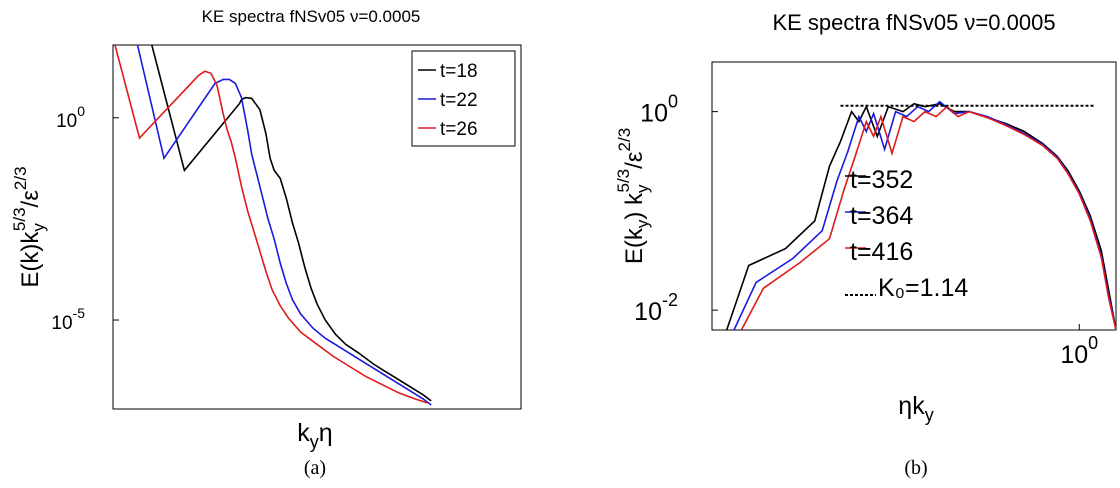 The height and width of the screenshot is (488, 1120). What do you see at coordinates (923, 288) in the screenshot?
I see `legend-label-k0: K₀=1.14` at bounding box center [923, 288].